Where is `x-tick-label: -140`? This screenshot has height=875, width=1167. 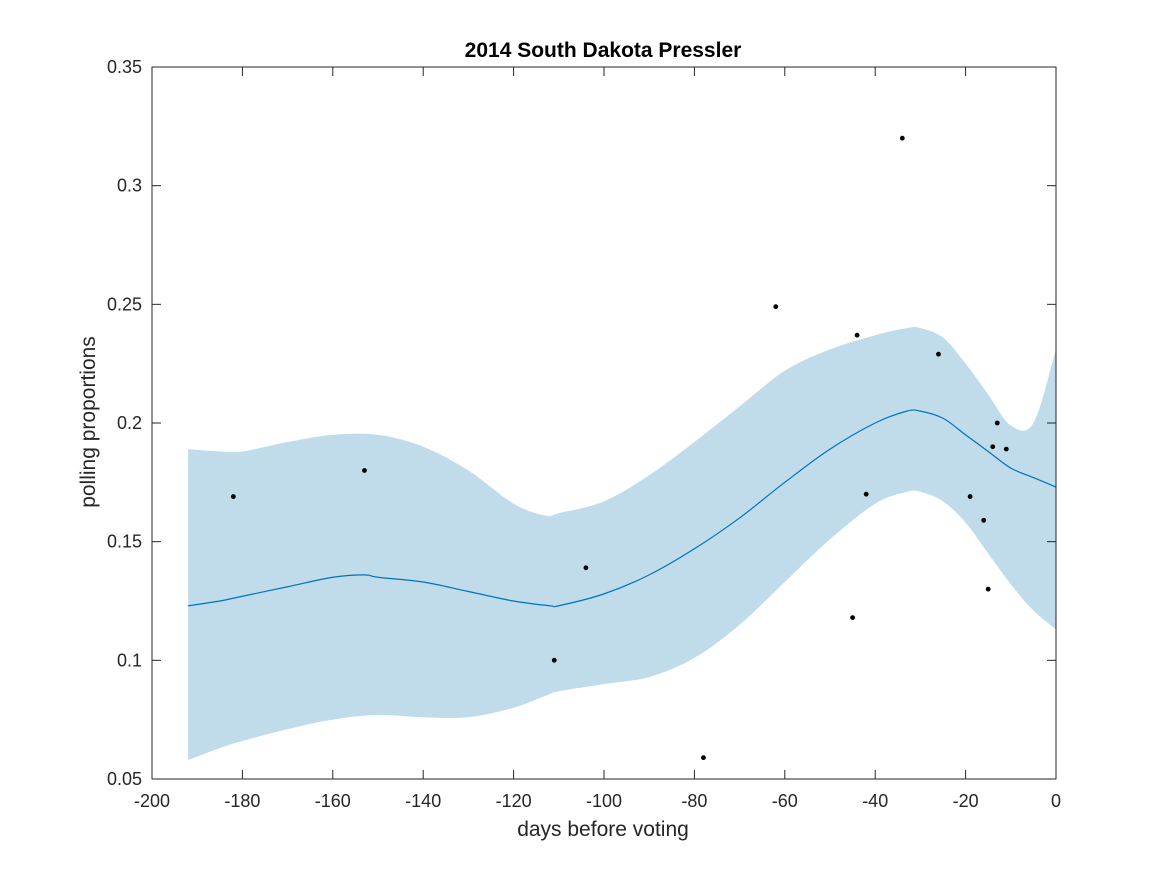 x-tick-label: -140 is located at coordinates (423, 801).